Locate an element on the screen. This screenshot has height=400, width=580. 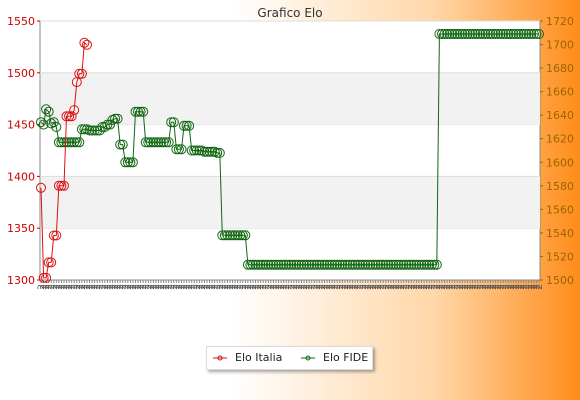
left-tick-label: 1500 is located at coordinates (21, 73).